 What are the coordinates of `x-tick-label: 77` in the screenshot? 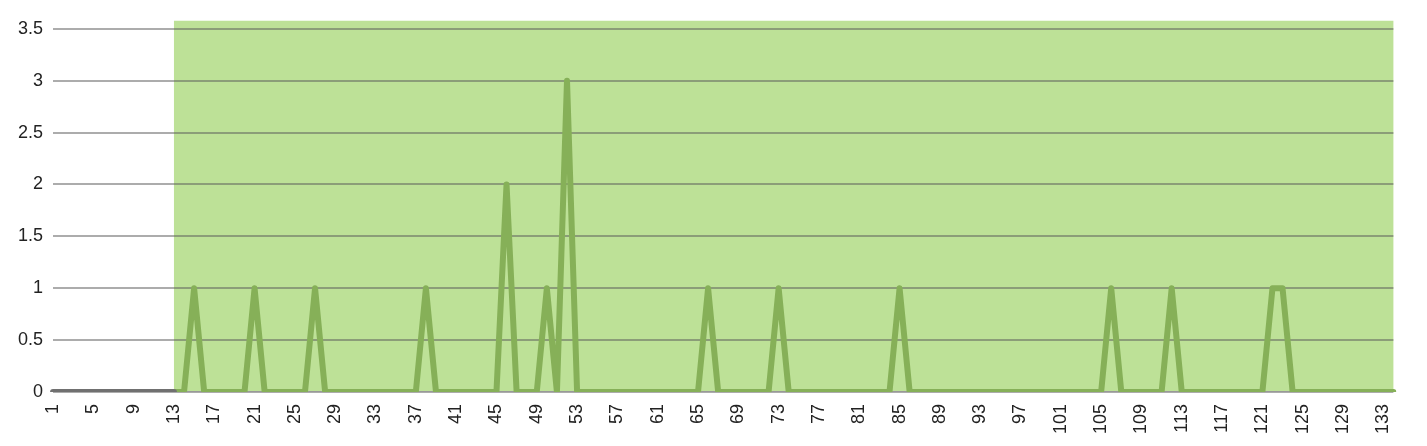 It's located at (817, 413).